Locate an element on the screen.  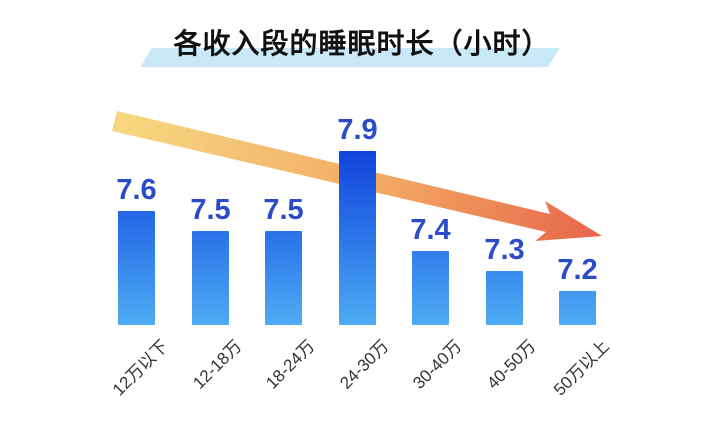
x-axis-label: 30-40万 is located at coordinates (437, 364).